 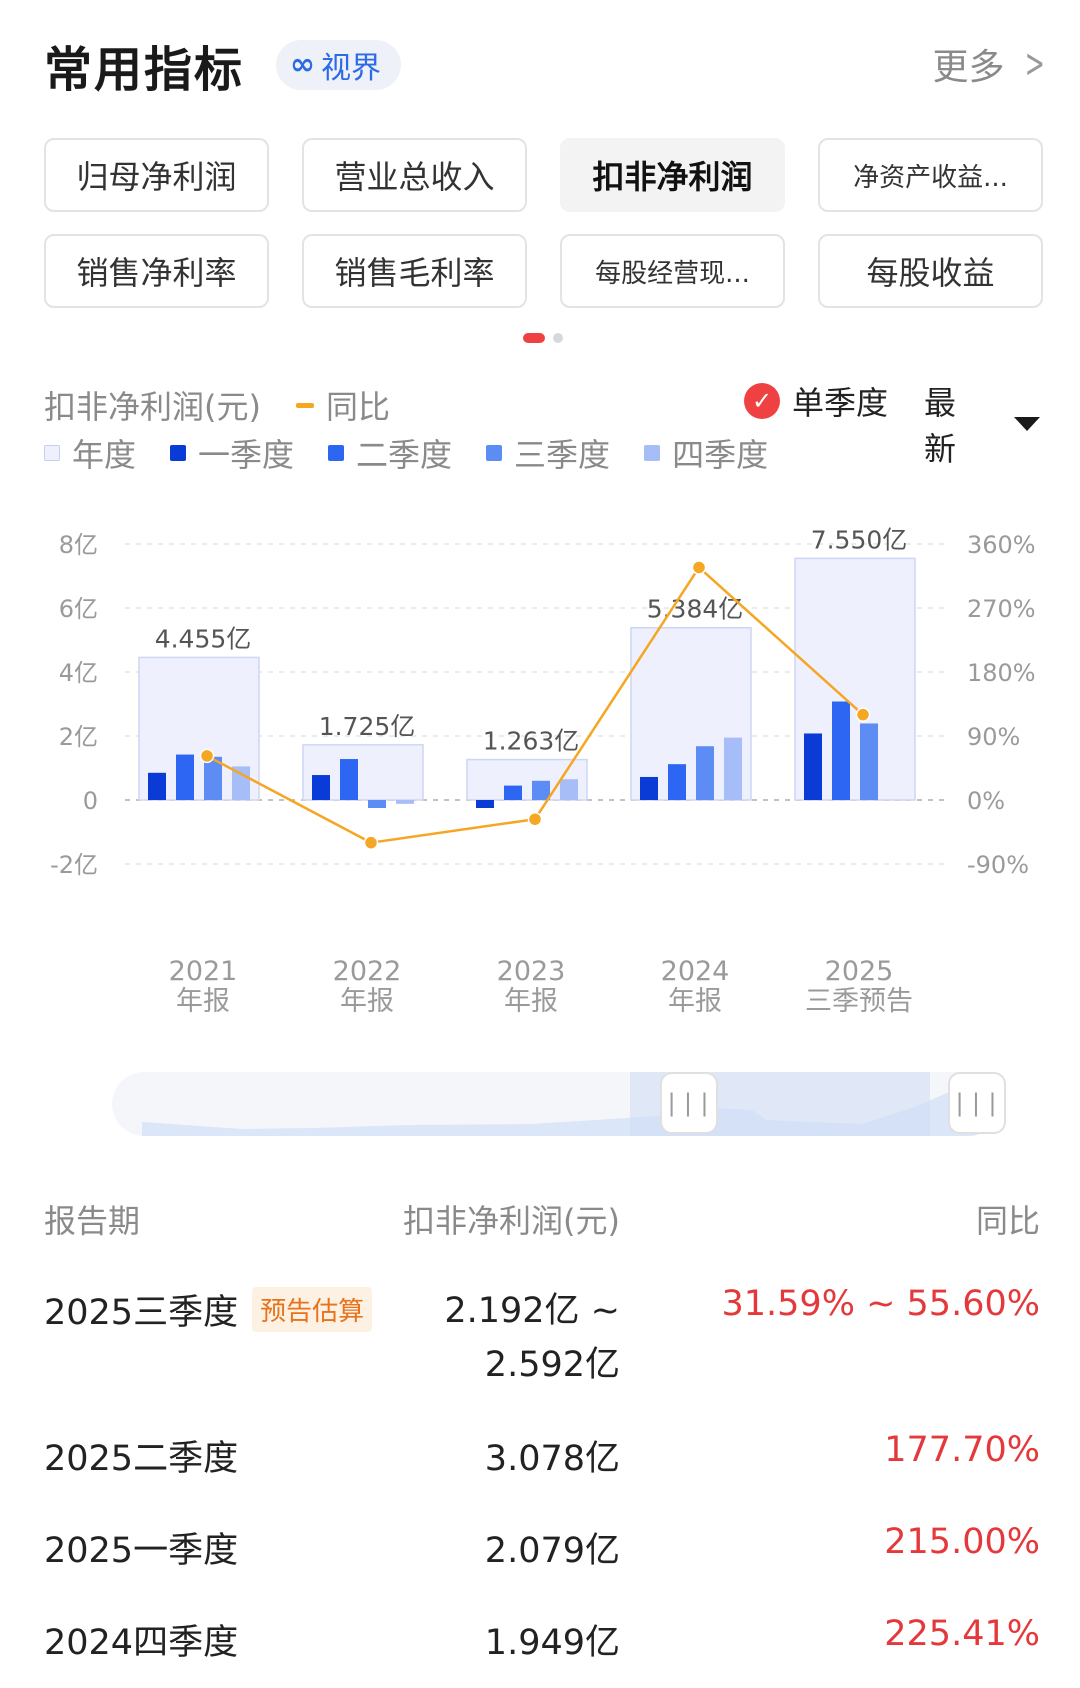 What do you see at coordinates (358, 407) in the screenshot?
I see `yoy-legend-label: 同比` at bounding box center [358, 407].